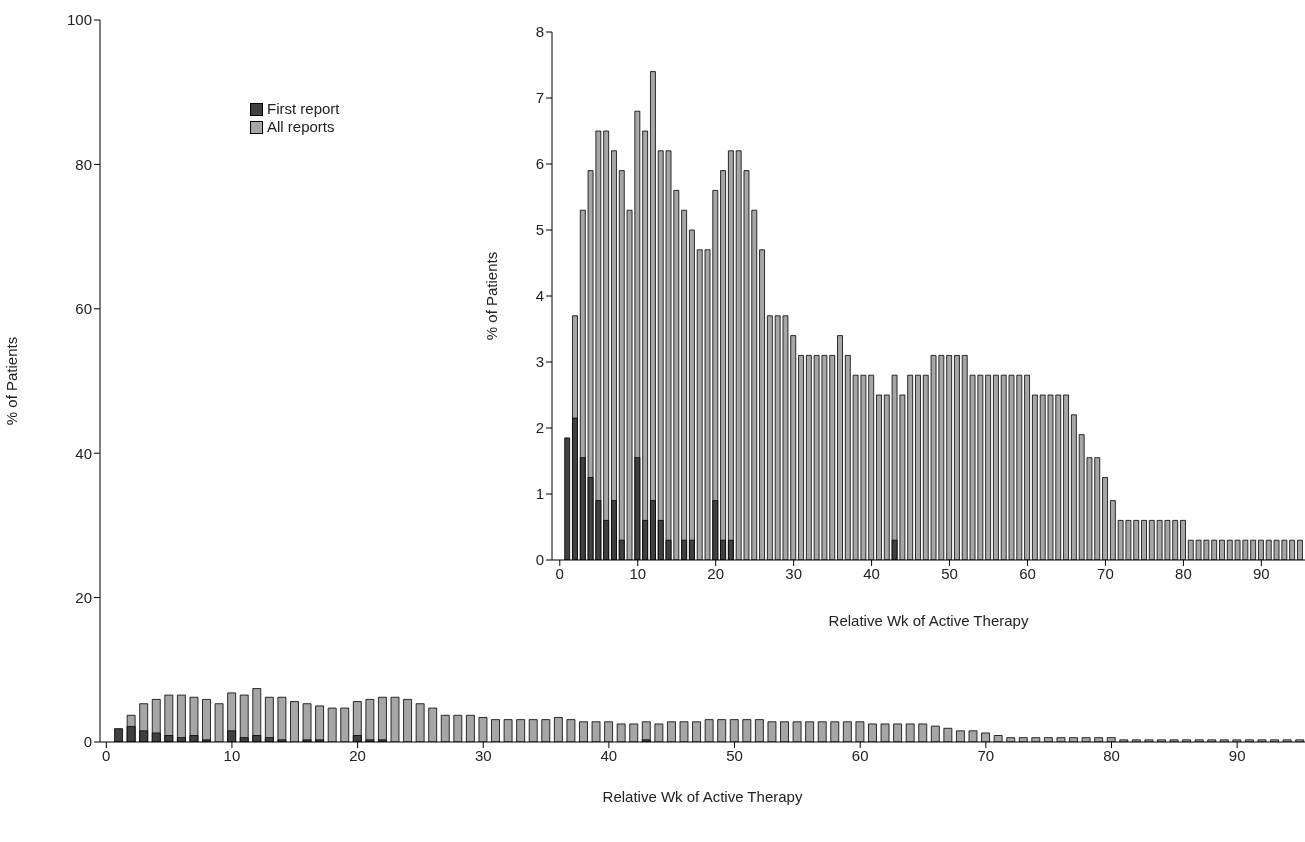 The width and height of the screenshot is (1305, 842). Describe the element at coordinates (83, 164) in the screenshot. I see `y-tick-label: 80` at that location.